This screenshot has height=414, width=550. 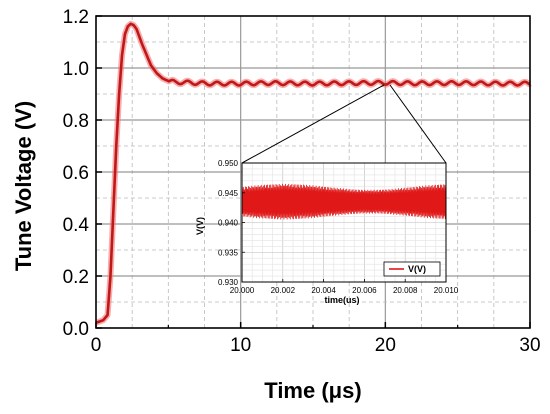 What do you see at coordinates (76, 173) in the screenshot?
I see `y-tick-label: 0.6` at bounding box center [76, 173].